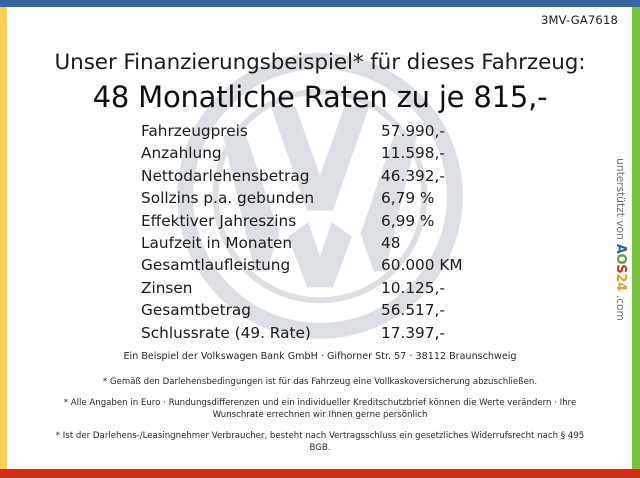  Describe the element at coordinates (331, 265) in the screenshot. I see `table-row: Gesamtlaufleistung 60.000 KM` at that location.